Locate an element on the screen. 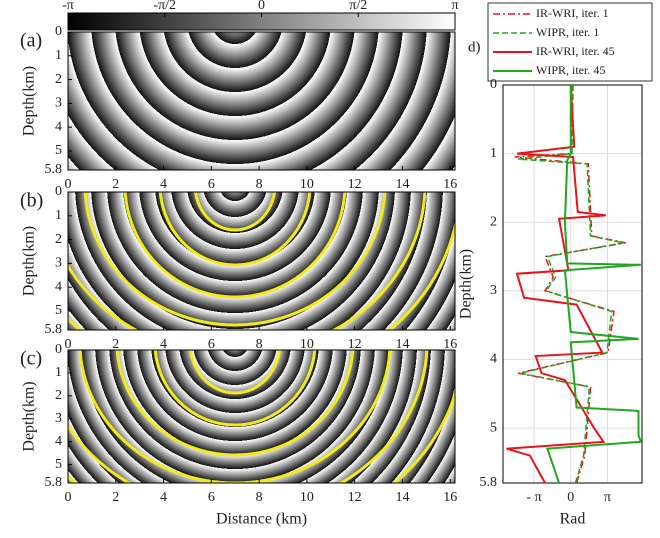 Image resolution: width=660 pixels, height=538 pixels. legend-label: IR-WRI, iter. 45 is located at coordinates (575, 51).